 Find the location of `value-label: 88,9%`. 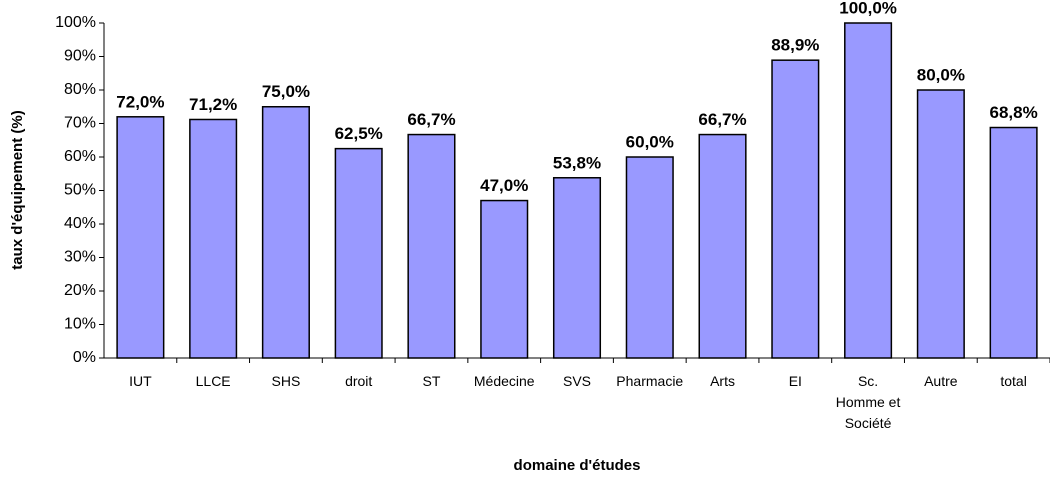

value-label: 88,9% is located at coordinates (795, 45).